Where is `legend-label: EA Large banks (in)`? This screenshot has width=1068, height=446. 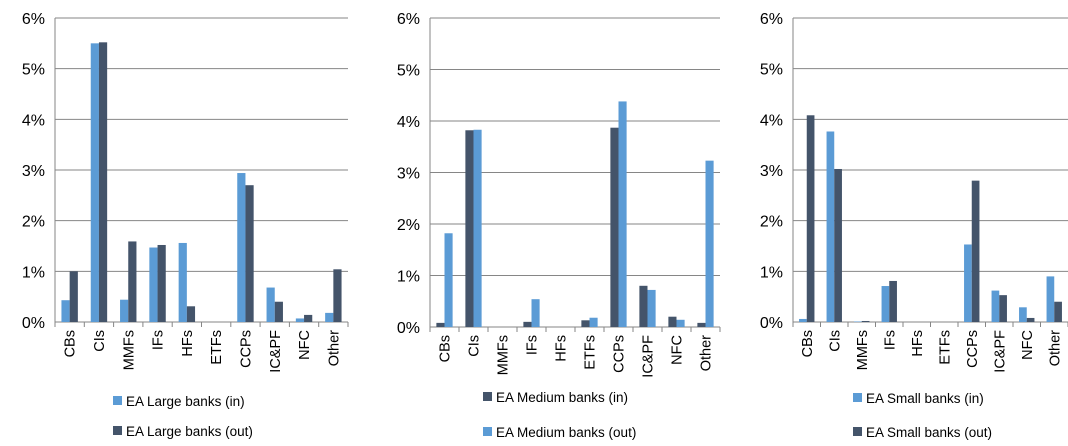
legend-label: EA Large banks (in) is located at coordinates (185, 401).